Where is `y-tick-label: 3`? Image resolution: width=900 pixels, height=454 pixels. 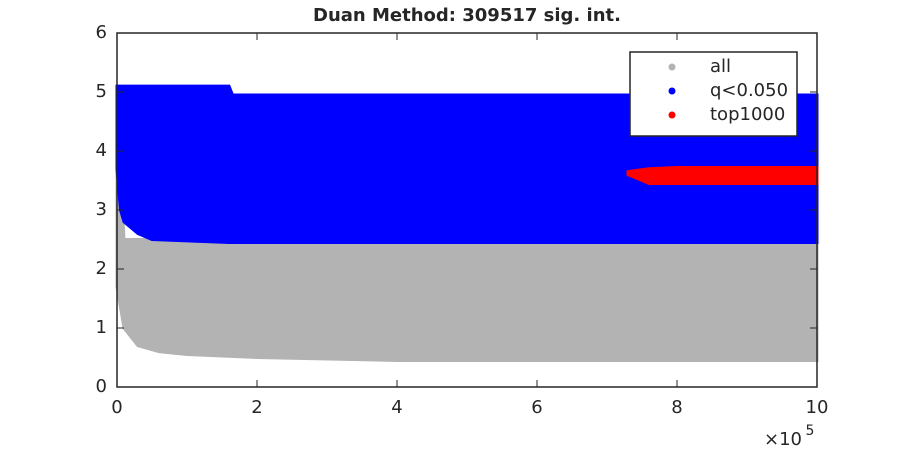 y-tick-label: 3 is located at coordinates (101, 209).